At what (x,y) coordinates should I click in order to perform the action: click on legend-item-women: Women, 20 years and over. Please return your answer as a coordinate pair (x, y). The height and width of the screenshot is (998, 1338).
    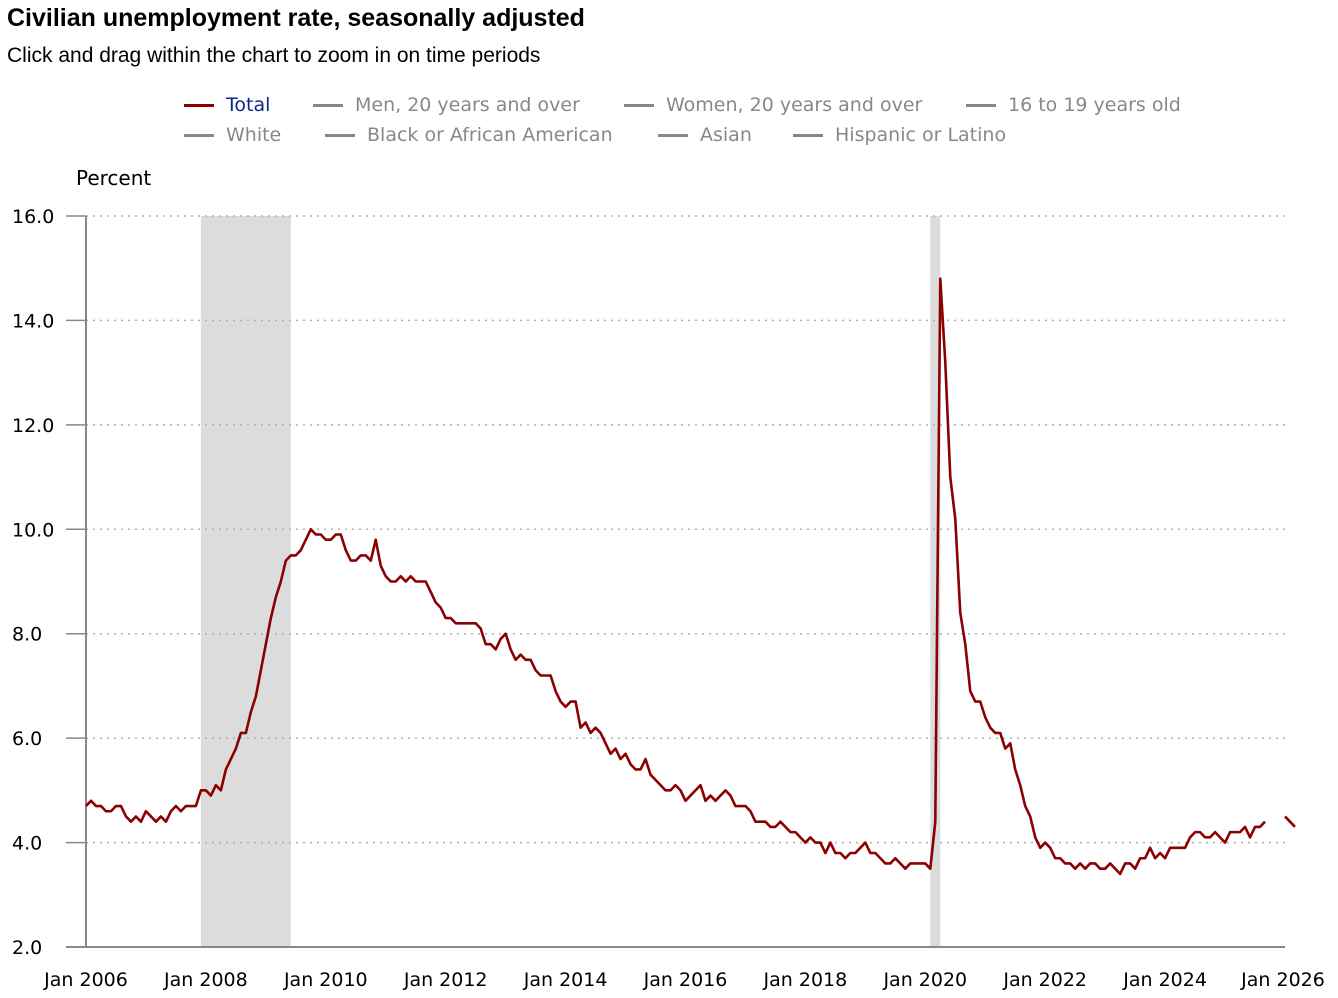
    Looking at the image, I should click on (773, 105).